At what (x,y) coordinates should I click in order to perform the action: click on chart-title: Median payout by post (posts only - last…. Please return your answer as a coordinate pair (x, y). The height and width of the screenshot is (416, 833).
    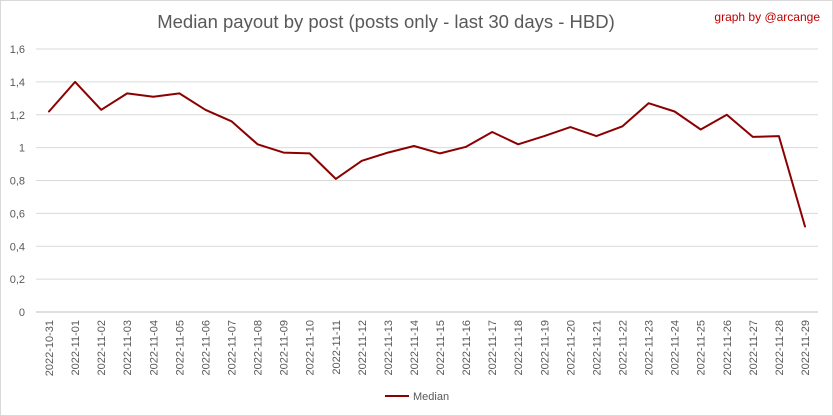
    Looking at the image, I should click on (386, 21).